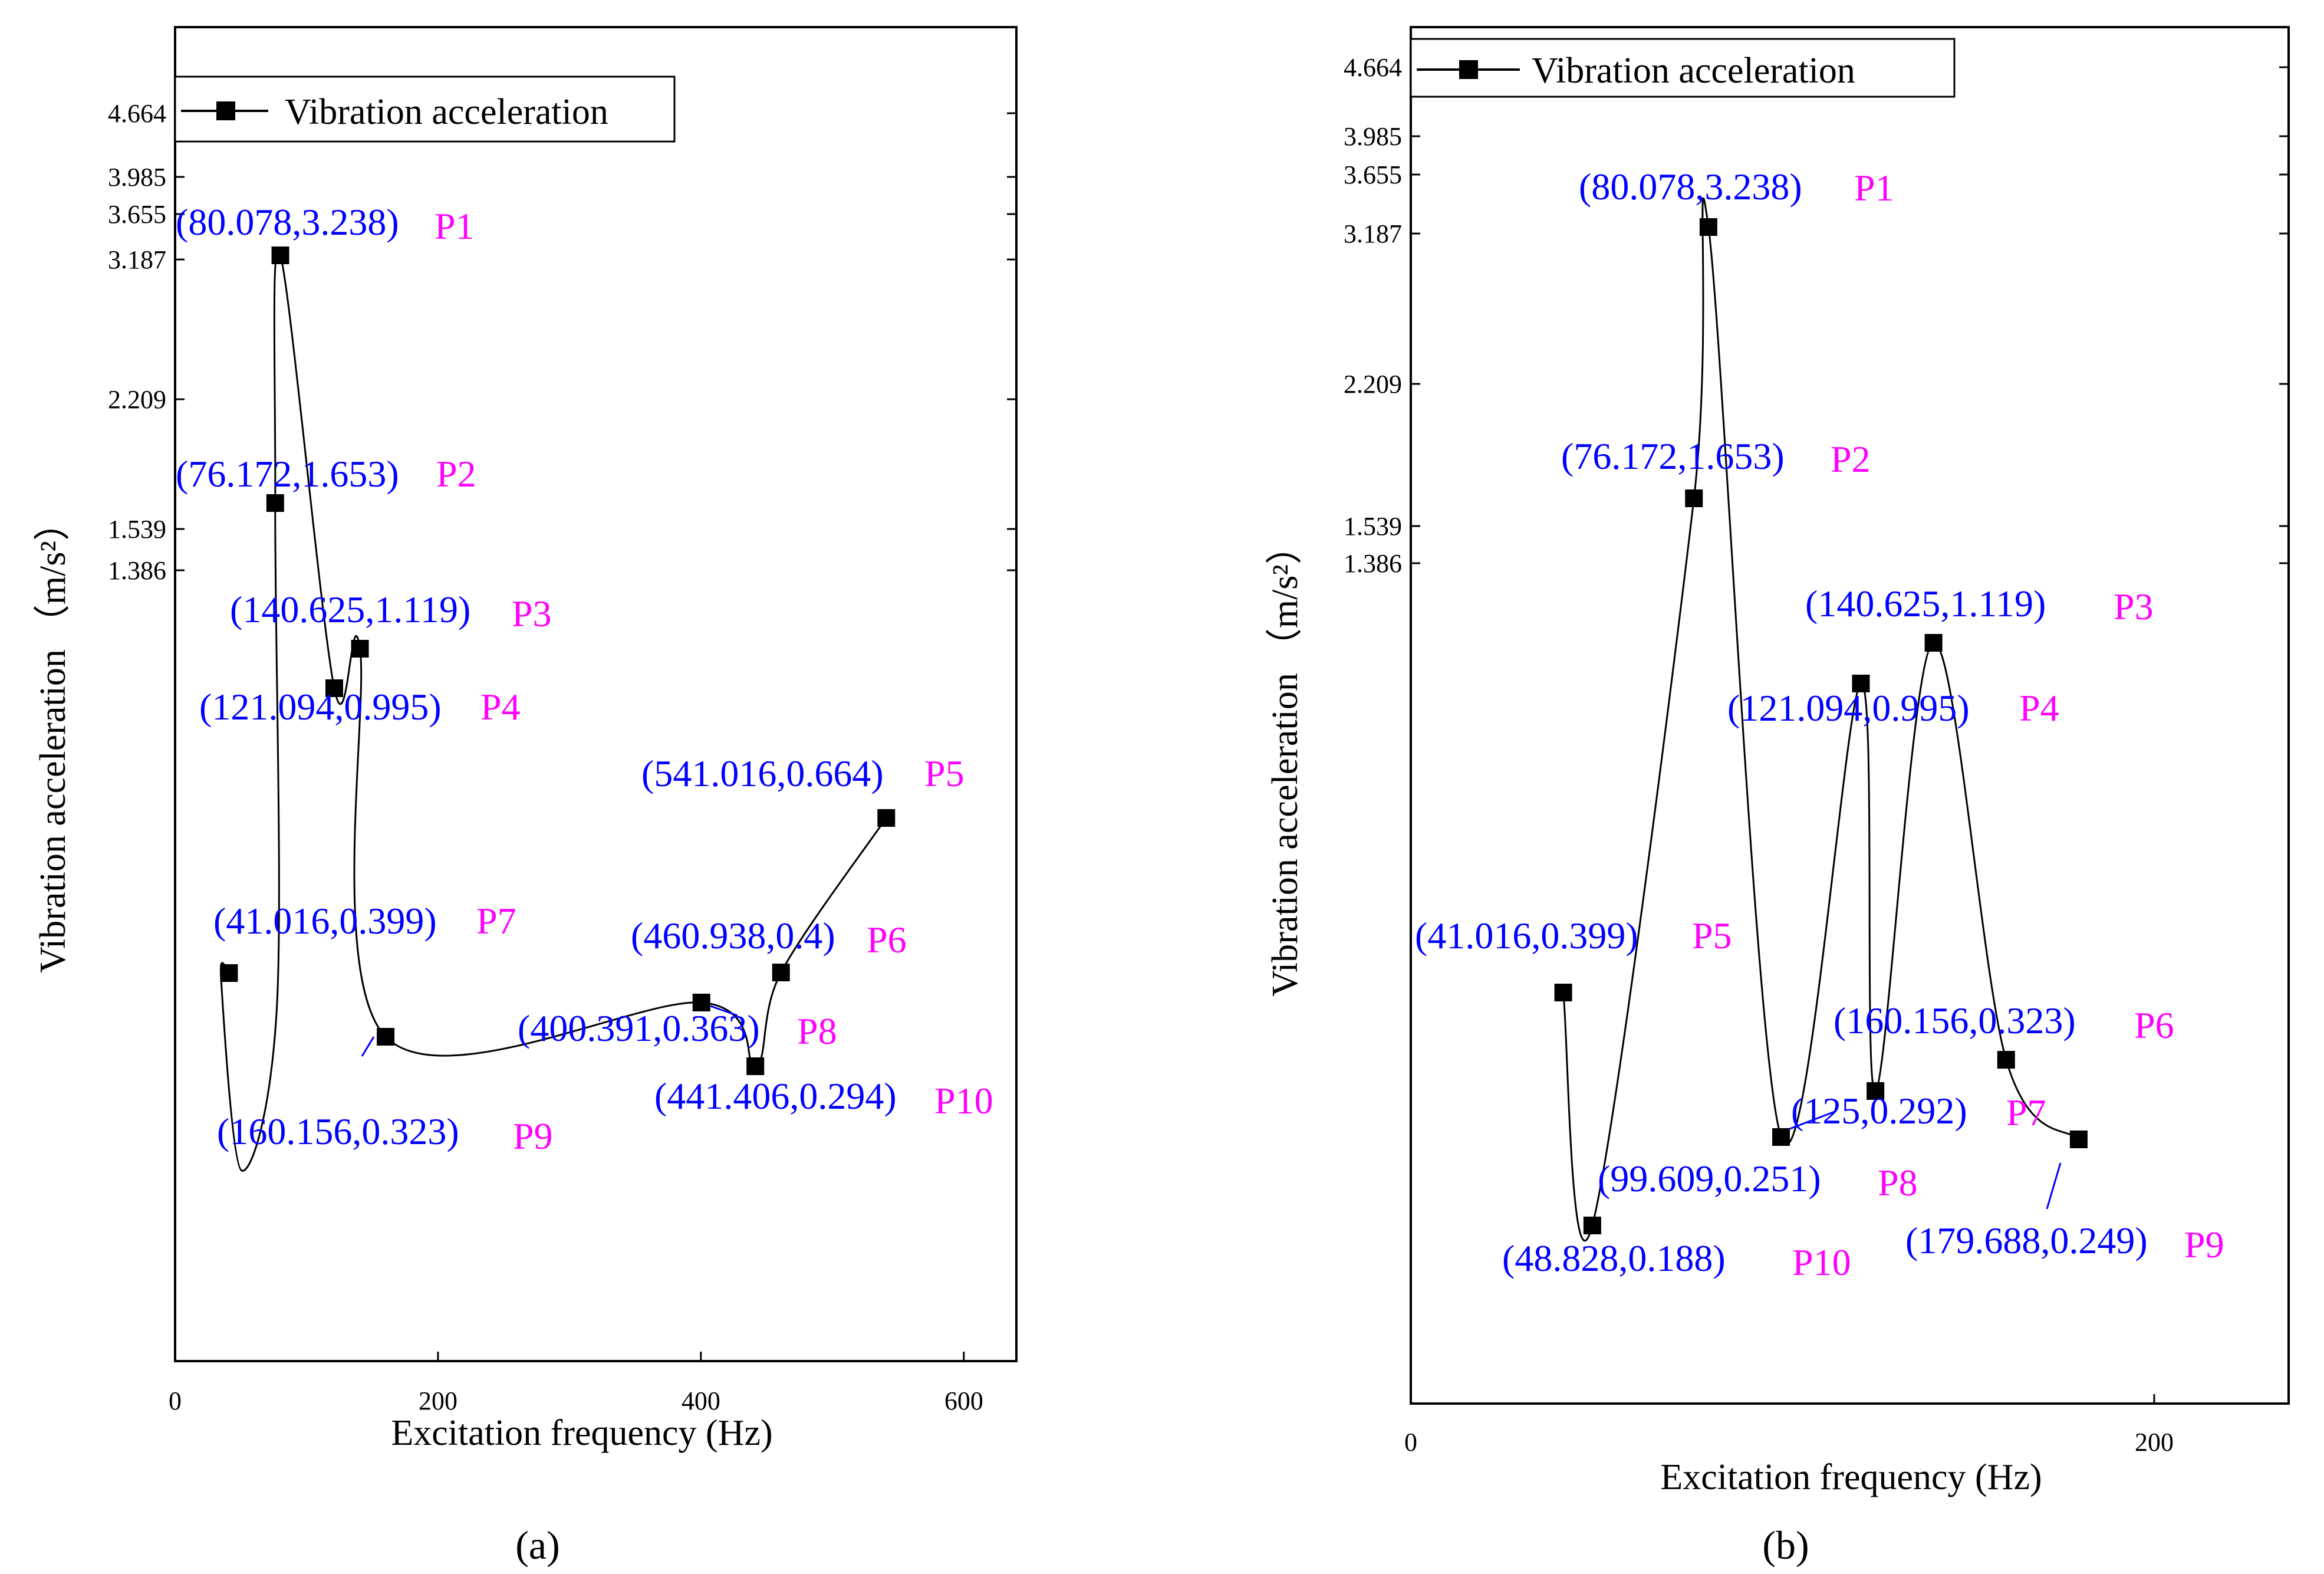 This screenshot has height=1574, width=2324. Describe the element at coordinates (537, 1546) in the screenshot. I see `panel-label-a: (a)` at that location.